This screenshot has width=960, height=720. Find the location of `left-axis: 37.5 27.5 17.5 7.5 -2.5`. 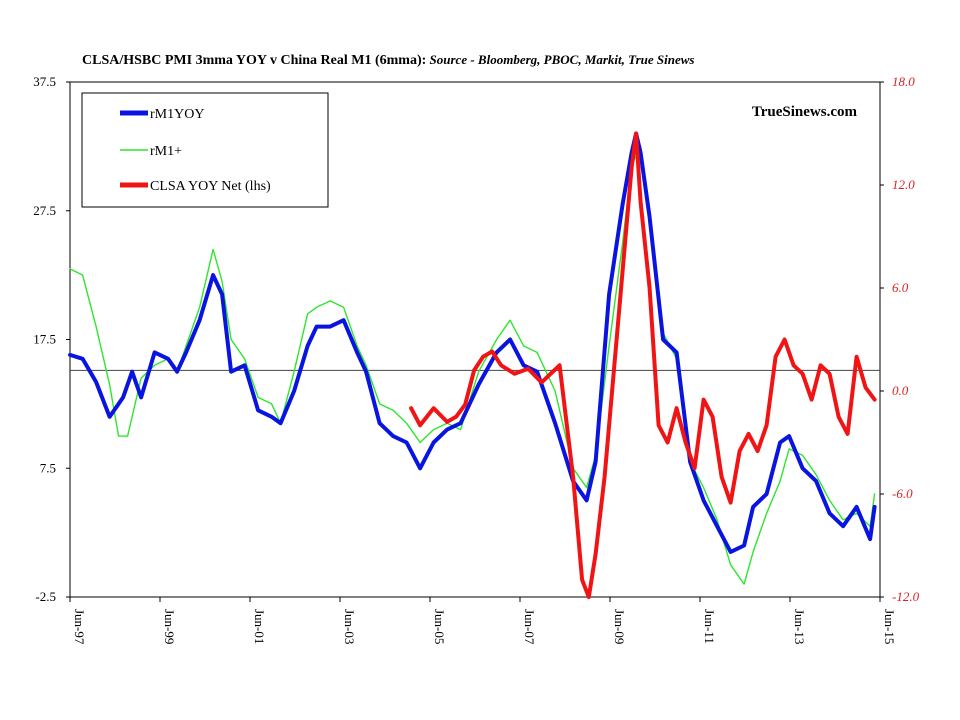

left-axis: 37.5 27.5 17.5 7.5 -2.5 is located at coordinates (51, 339).